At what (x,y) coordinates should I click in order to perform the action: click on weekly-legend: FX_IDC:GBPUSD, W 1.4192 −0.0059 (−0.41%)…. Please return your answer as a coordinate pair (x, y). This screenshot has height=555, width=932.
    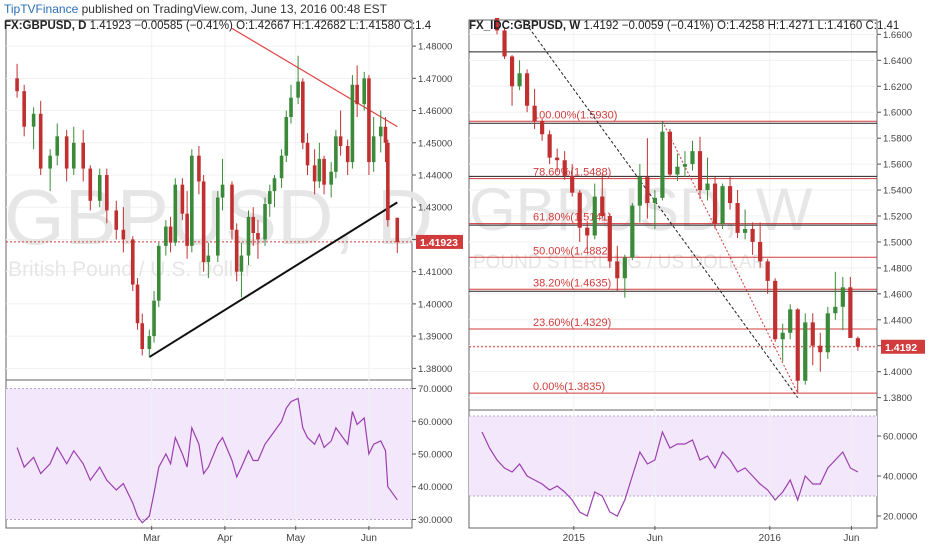
    Looking at the image, I should click on (684, 26).